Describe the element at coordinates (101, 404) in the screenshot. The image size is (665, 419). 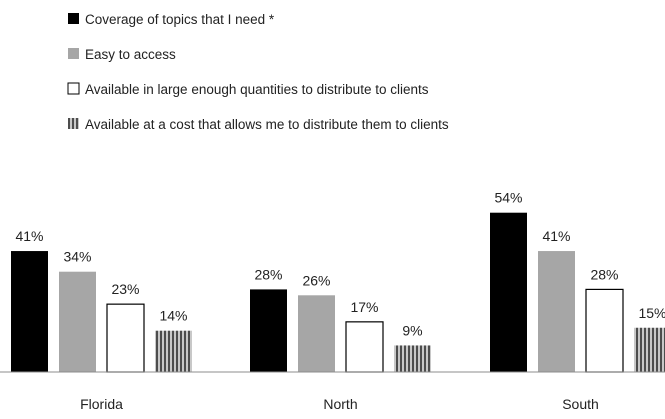
I see `category-label-florida: Florida` at that location.